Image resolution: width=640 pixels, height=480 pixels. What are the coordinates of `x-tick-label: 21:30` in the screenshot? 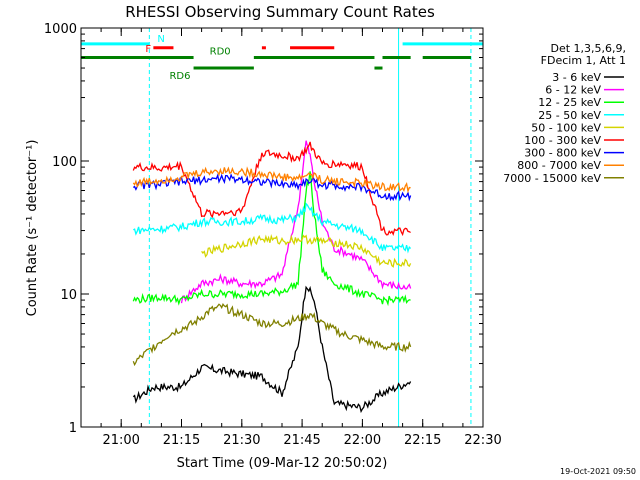 It's located at (241, 440).